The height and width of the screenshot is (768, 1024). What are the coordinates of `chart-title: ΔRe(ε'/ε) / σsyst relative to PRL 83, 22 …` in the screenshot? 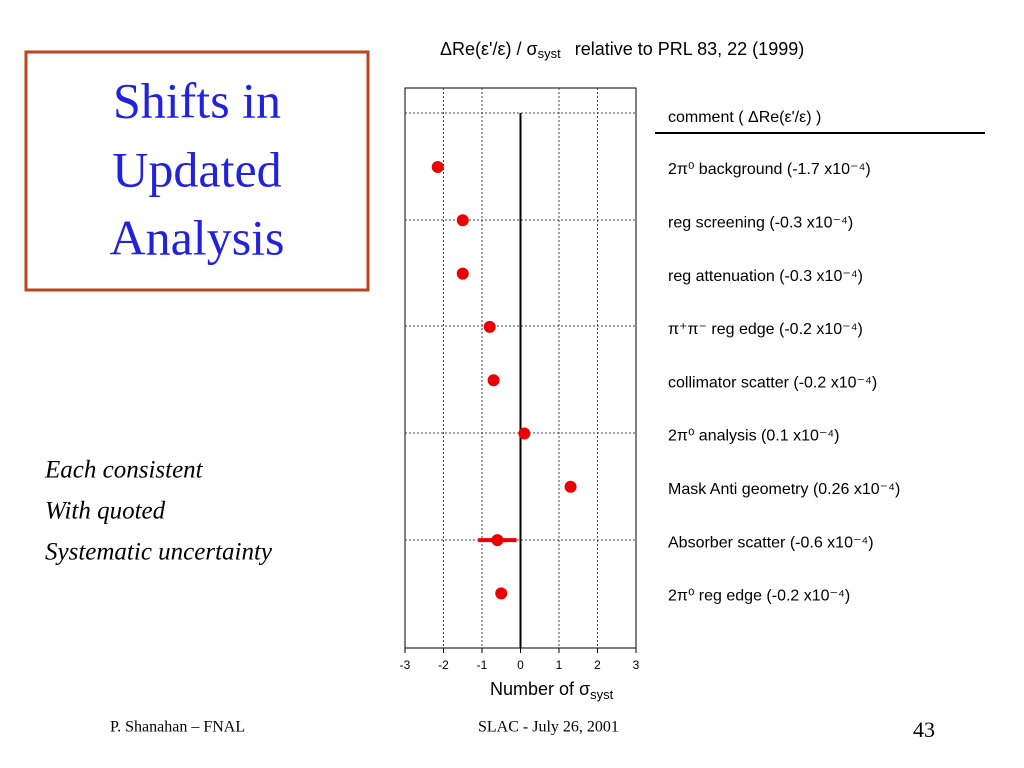 It's located at (622, 50).